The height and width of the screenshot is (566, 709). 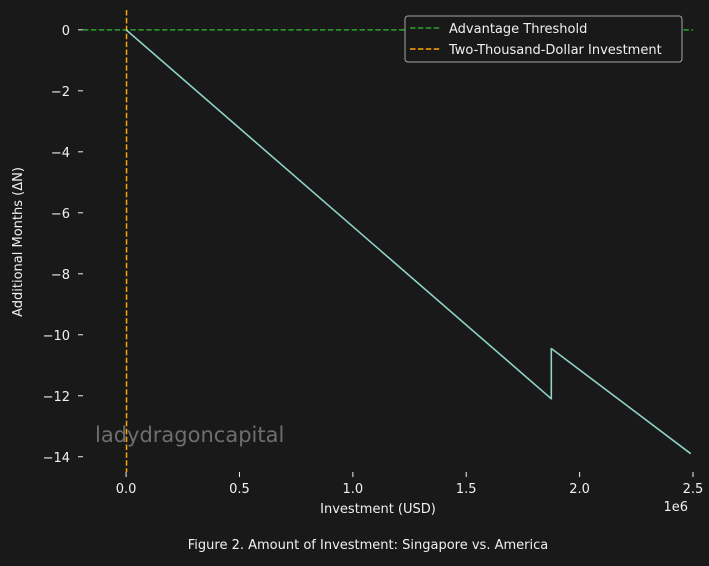 What do you see at coordinates (126, 489) in the screenshot?
I see `x-tick-label: 0.0` at bounding box center [126, 489].